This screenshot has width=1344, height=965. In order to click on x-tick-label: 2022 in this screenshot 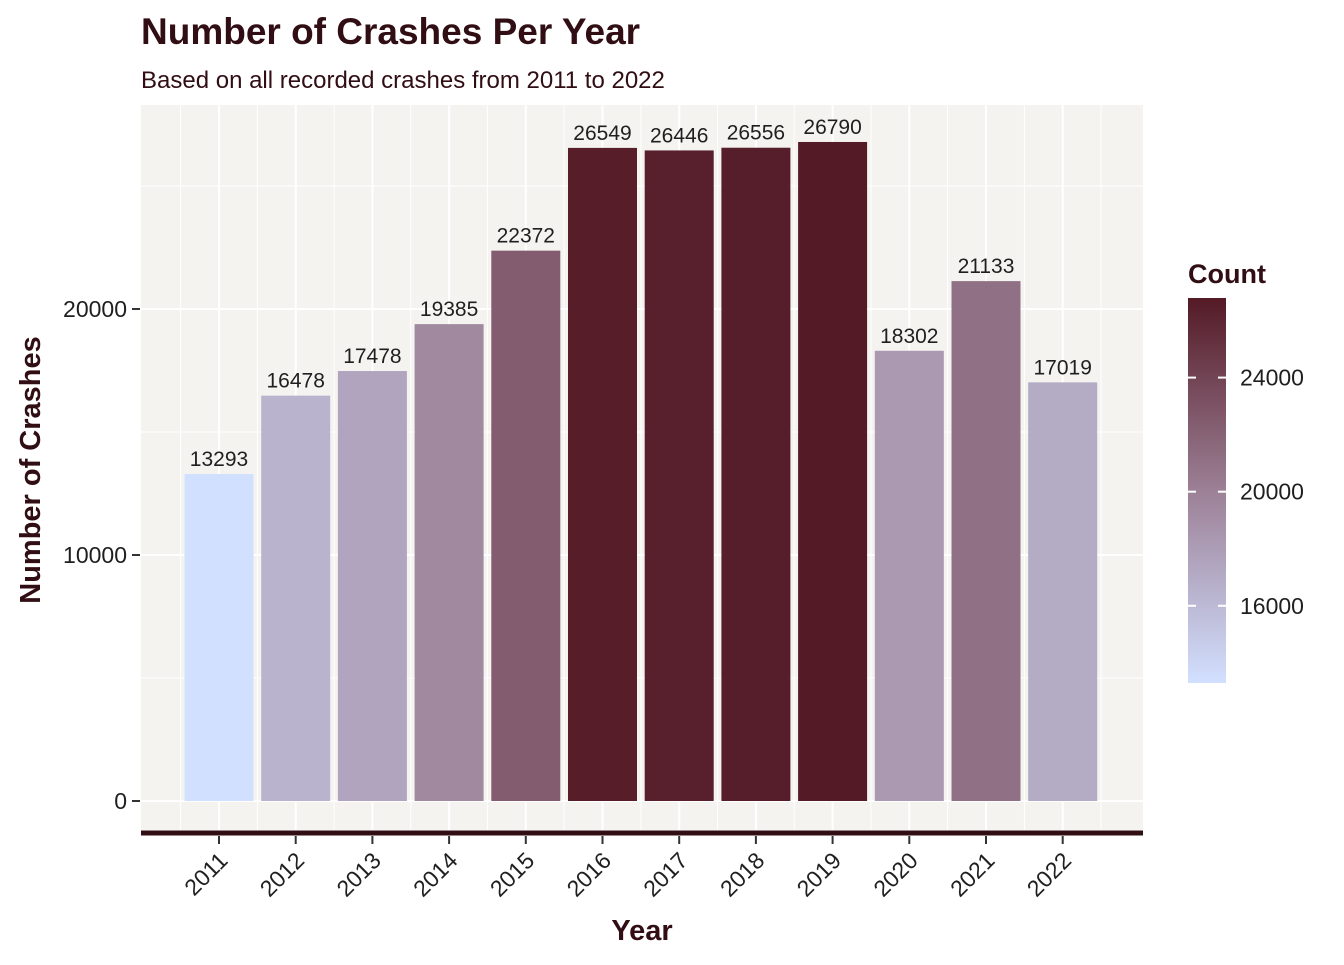, I will do `click(1049, 874)`.